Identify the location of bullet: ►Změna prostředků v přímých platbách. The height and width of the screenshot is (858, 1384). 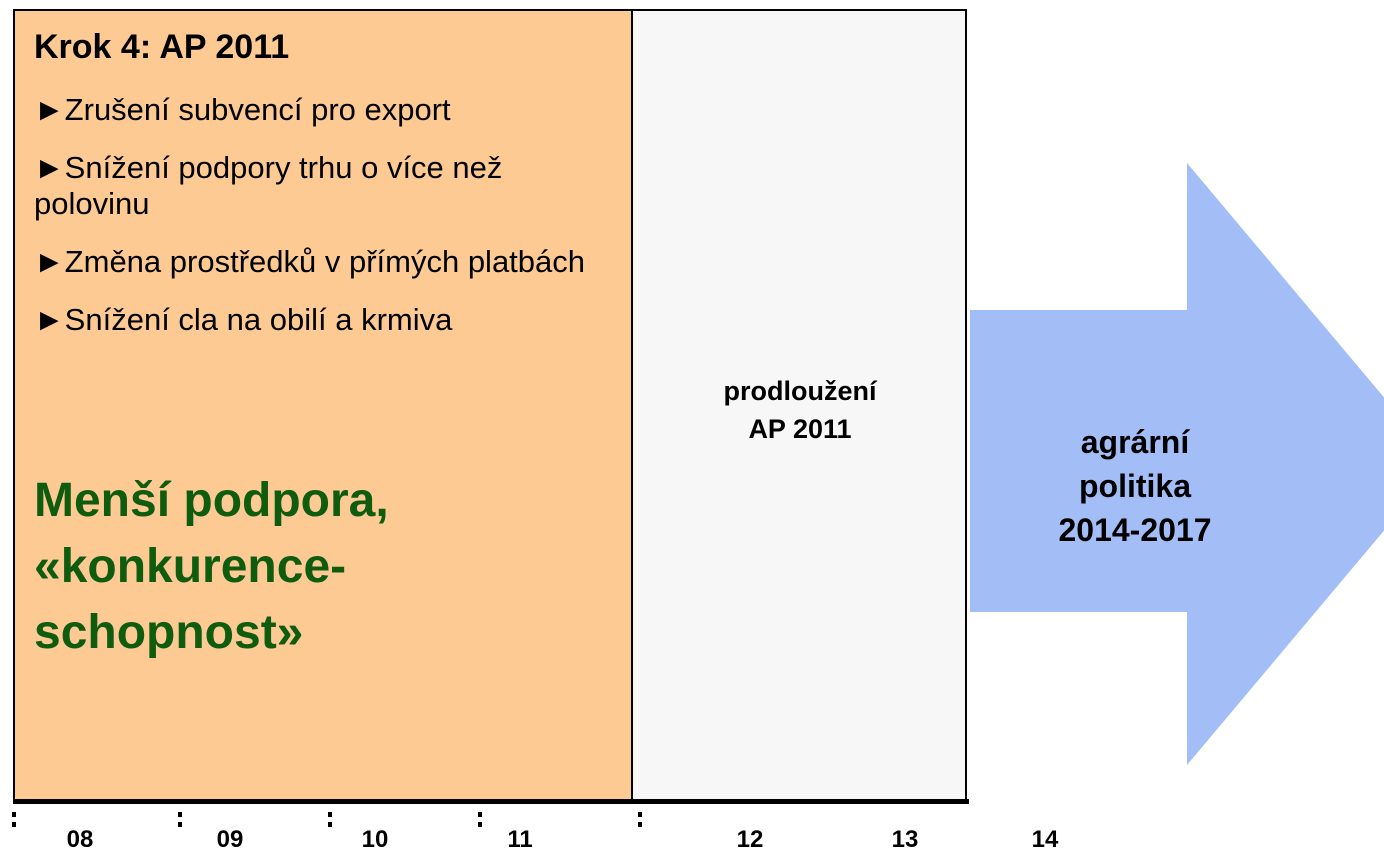
(310, 261).